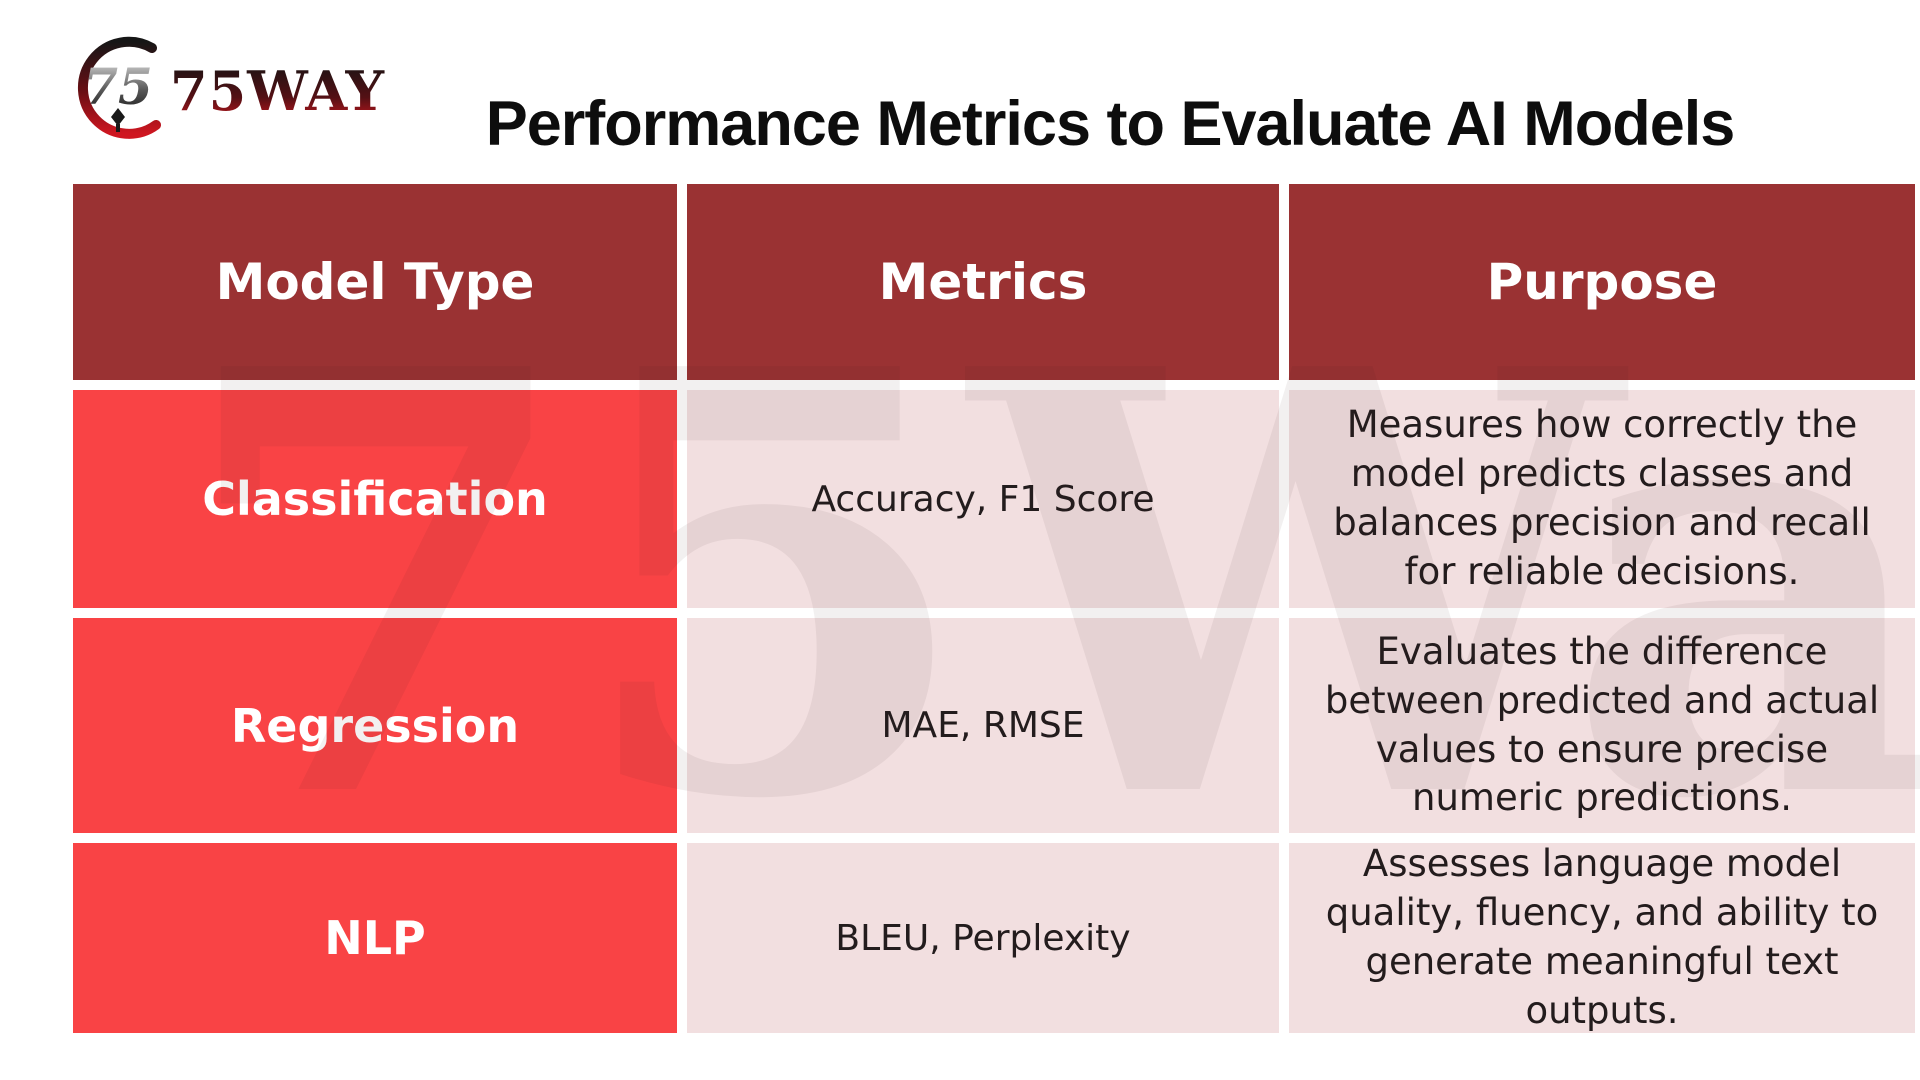 The width and height of the screenshot is (1920, 1080). I want to click on table-row-3-model-type: NLP, so click(375, 938).